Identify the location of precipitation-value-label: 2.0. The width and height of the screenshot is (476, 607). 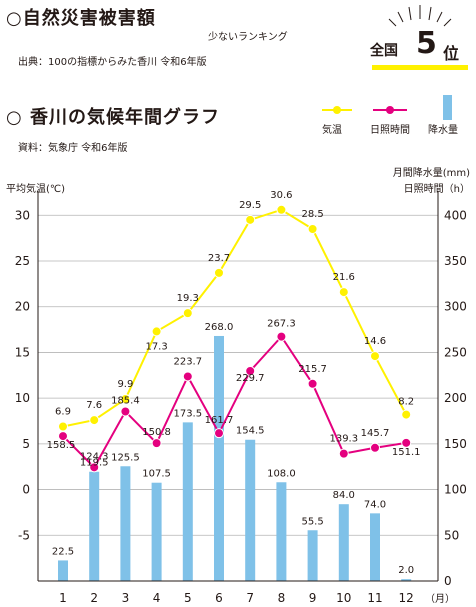
(406, 570).